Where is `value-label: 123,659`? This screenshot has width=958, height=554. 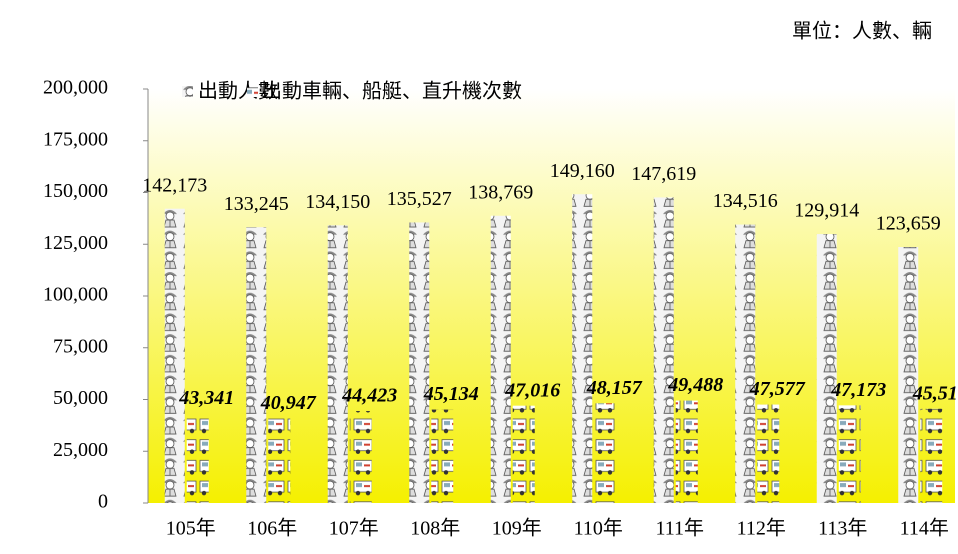 value-label: 123,659 is located at coordinates (908, 224).